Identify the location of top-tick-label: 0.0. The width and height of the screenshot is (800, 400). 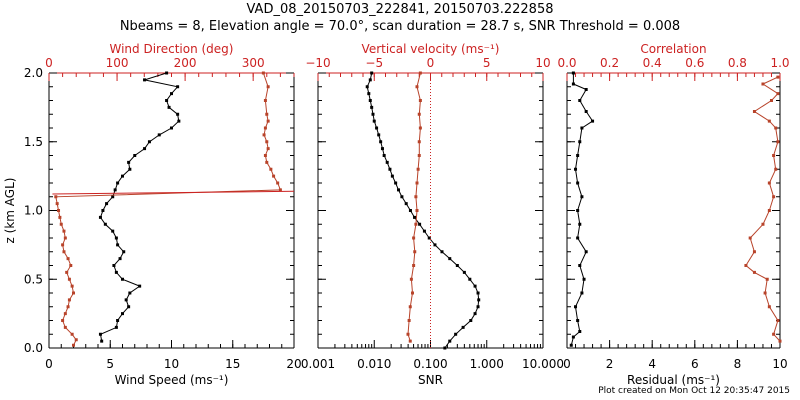
(566, 63).